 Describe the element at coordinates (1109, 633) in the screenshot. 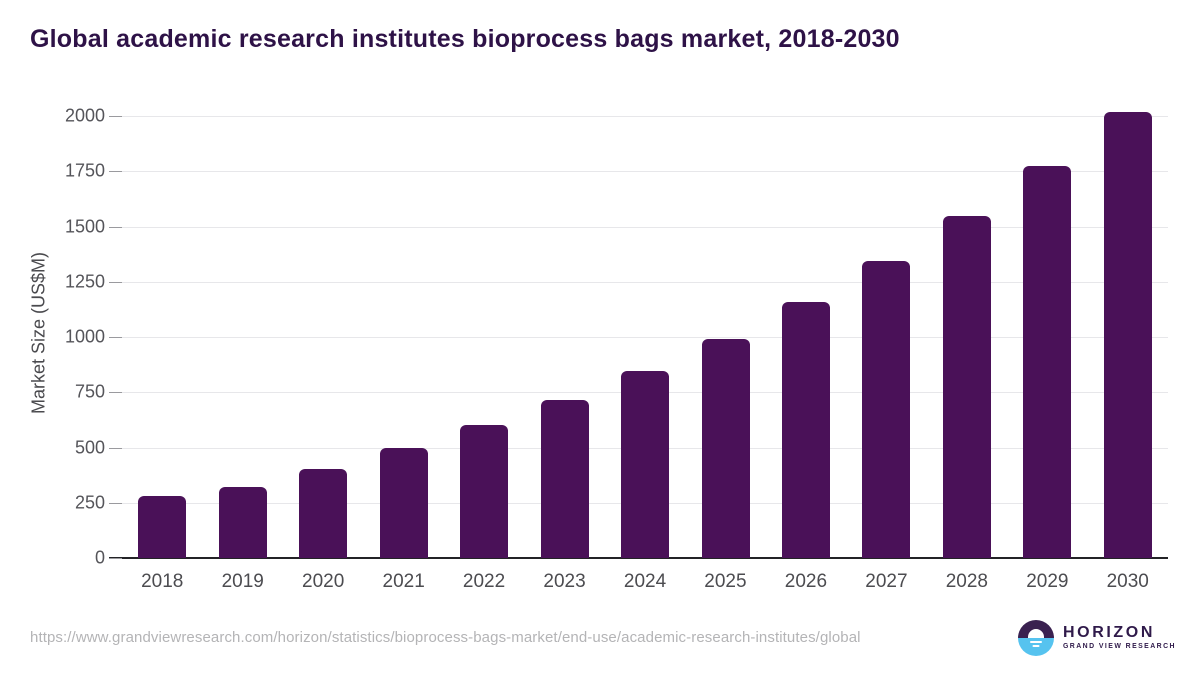

I see `logo-title: HORIZON` at that location.